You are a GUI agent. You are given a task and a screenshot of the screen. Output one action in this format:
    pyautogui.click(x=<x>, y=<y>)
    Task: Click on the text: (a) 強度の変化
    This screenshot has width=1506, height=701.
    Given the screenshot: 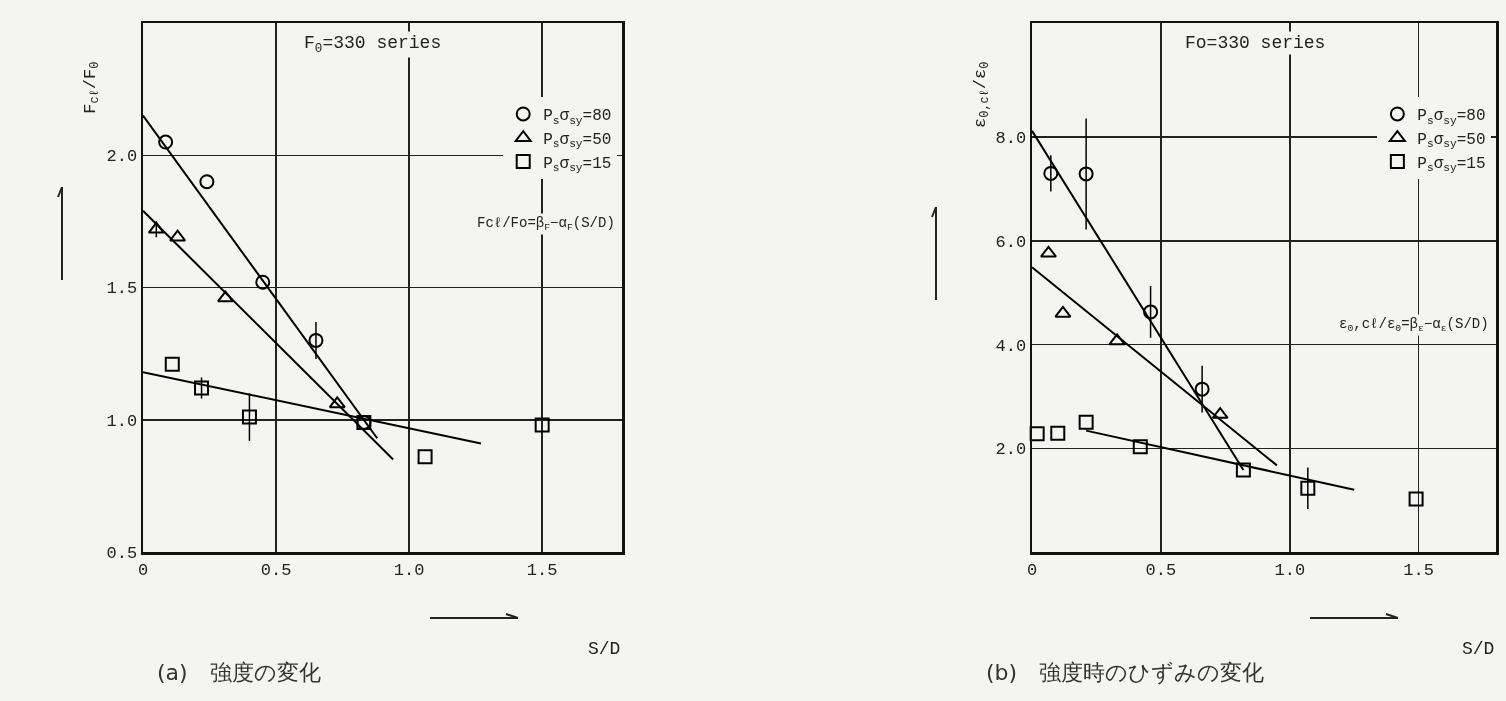 What is the action you would take?
    pyautogui.click(x=239, y=672)
    